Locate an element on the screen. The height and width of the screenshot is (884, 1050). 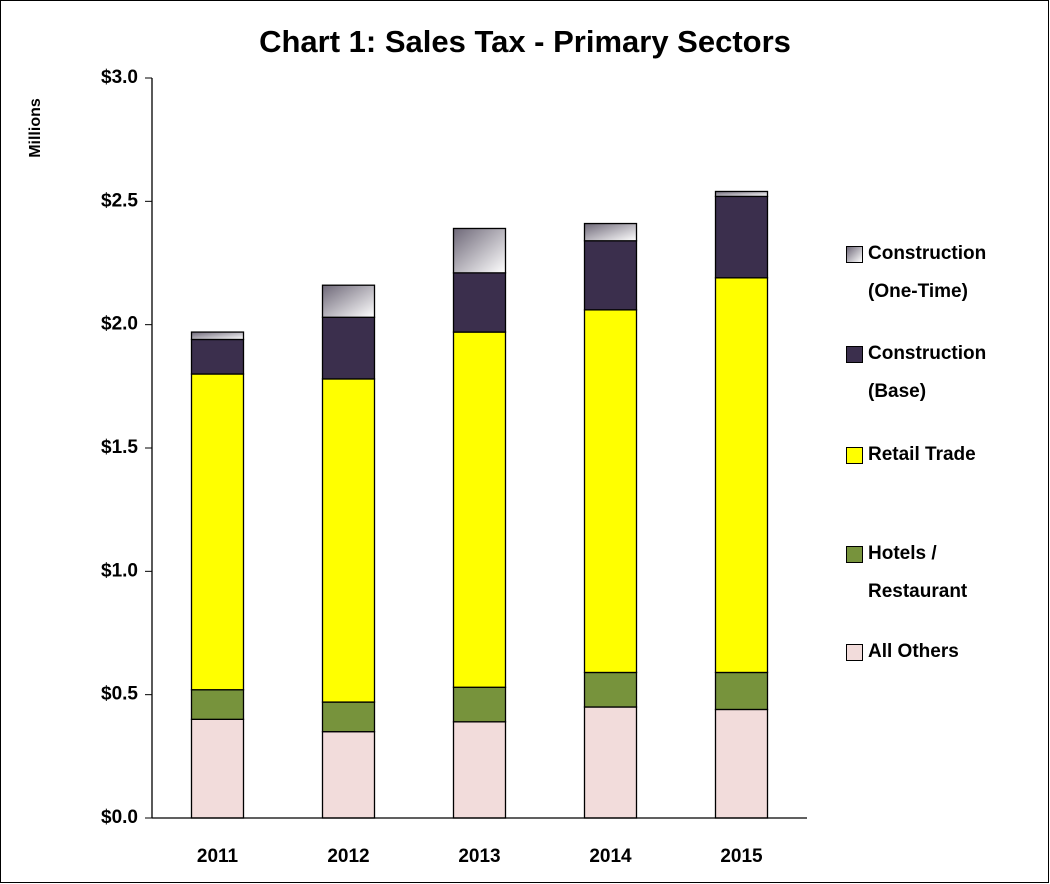
y-tick-label: $1.0 is located at coordinates (119, 570).